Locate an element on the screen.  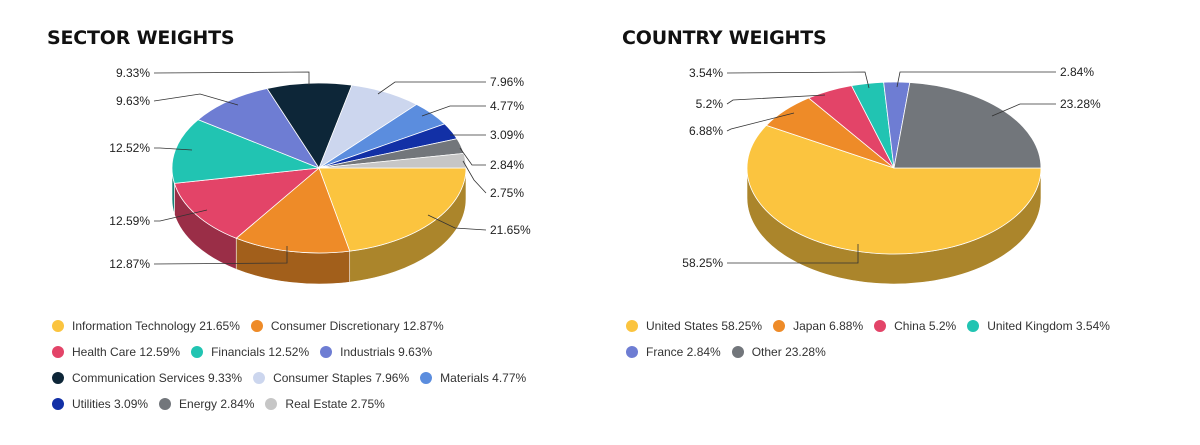
legend-item-consumer-staples: Consumer Staples 7.96% is located at coordinates (331, 378).